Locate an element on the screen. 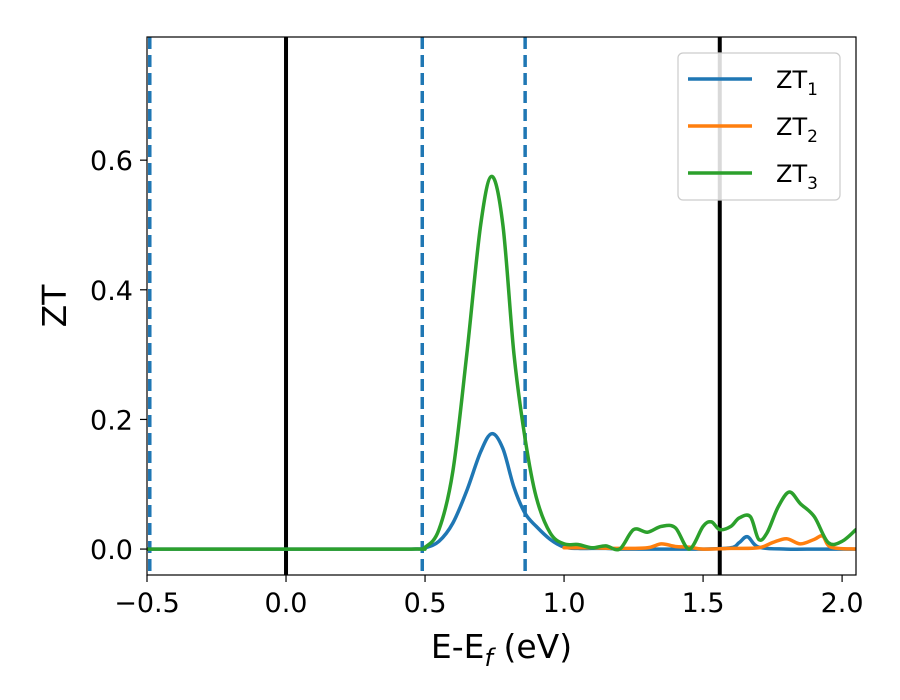  y-tick-label: 0.4 is located at coordinates (111, 291).